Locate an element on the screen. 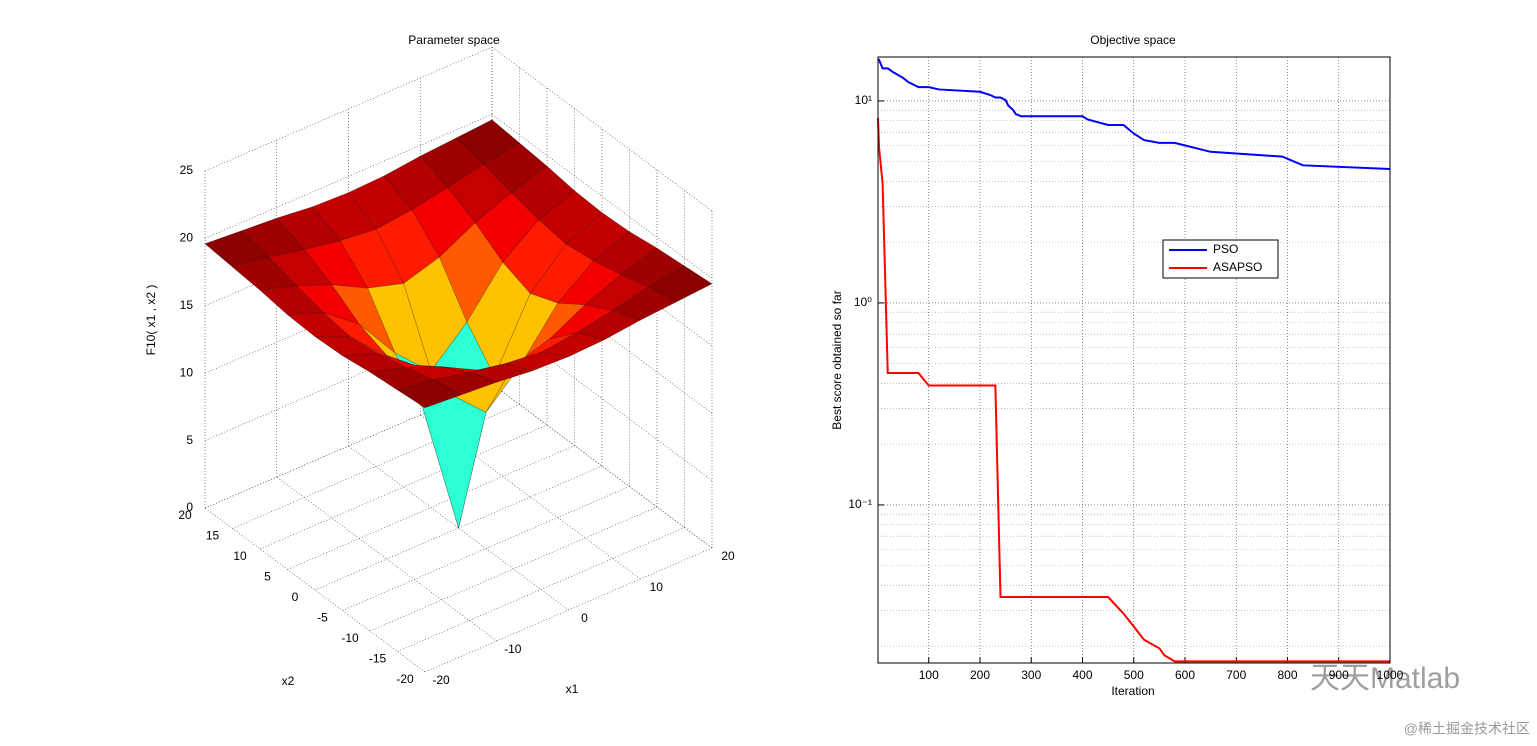 The width and height of the screenshot is (1537, 746). x1-tick-label: 10 is located at coordinates (657, 587).